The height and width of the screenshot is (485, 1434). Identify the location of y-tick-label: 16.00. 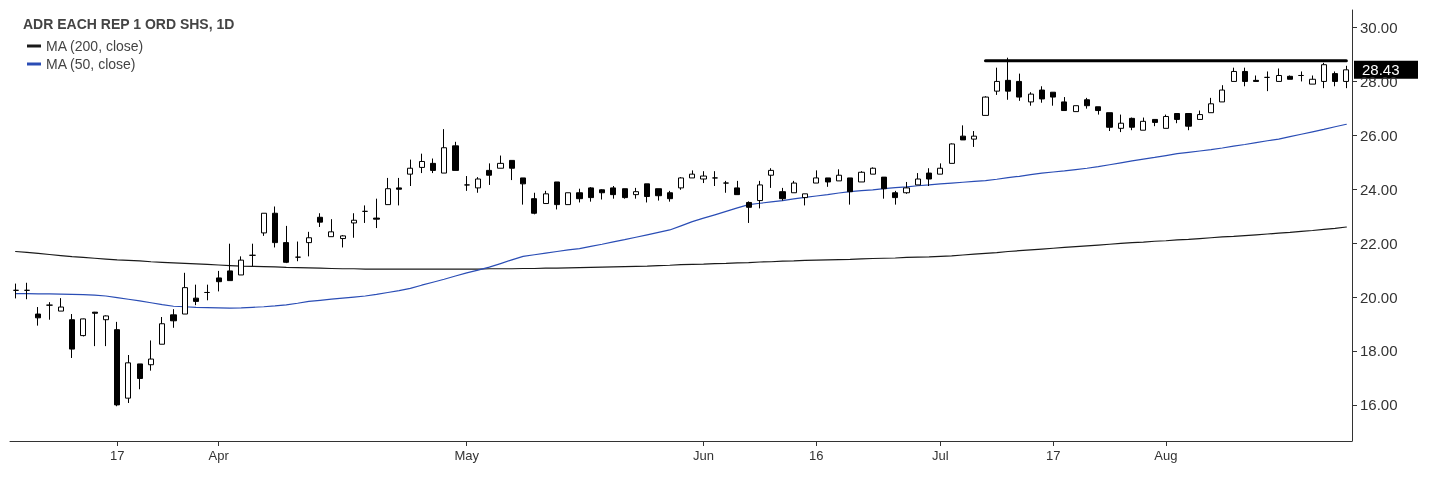
(1379, 405).